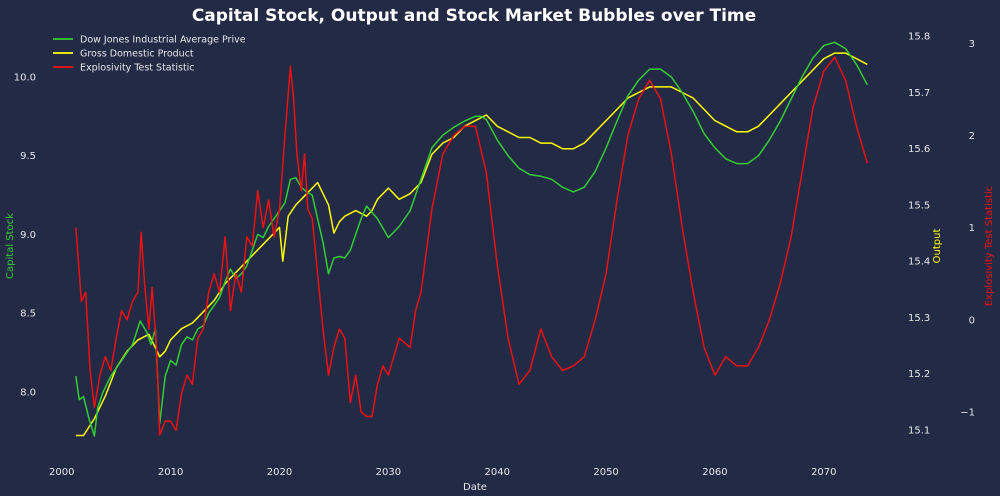  What do you see at coordinates (442, 472) in the screenshot?
I see `x-axis-ticks: 2000 2010 2020 2030 2040 2050 2060 2070` at bounding box center [442, 472].